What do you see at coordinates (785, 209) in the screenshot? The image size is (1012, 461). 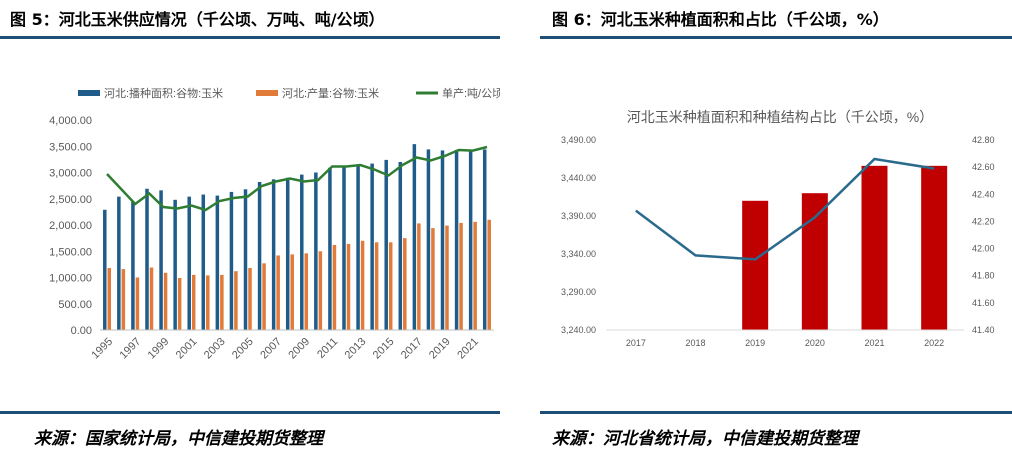 I see `share-line` at bounding box center [785, 209].